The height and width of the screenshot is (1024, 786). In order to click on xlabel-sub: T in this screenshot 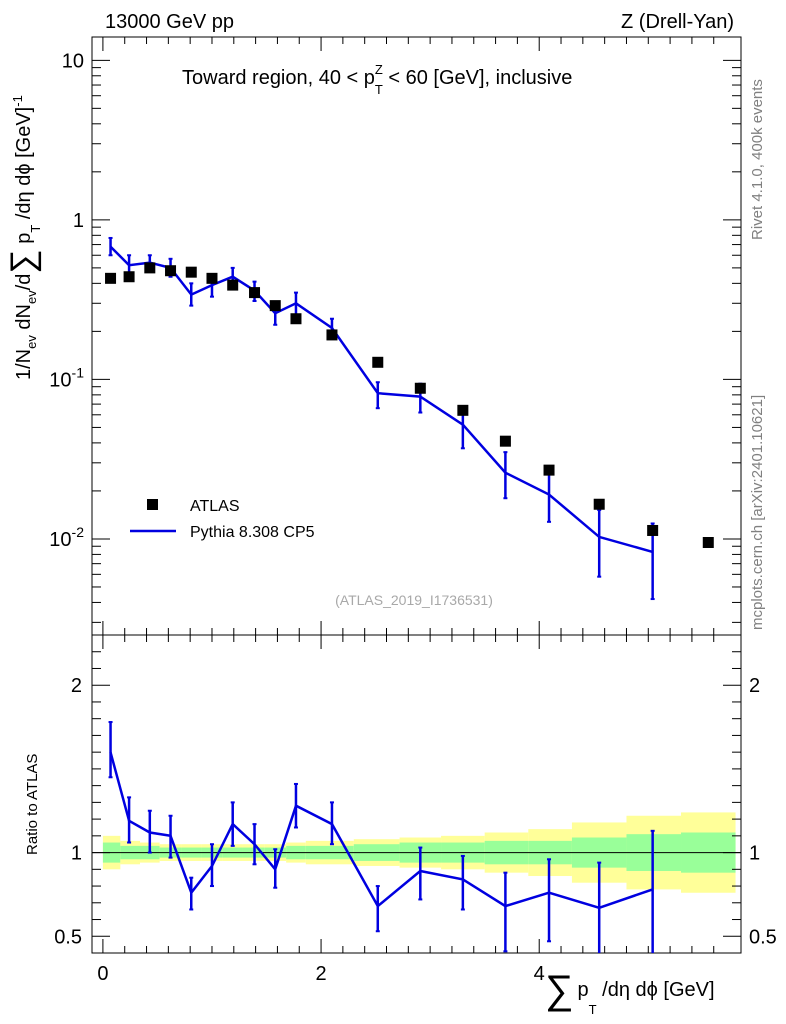, I will do `click(593, 1009)`.